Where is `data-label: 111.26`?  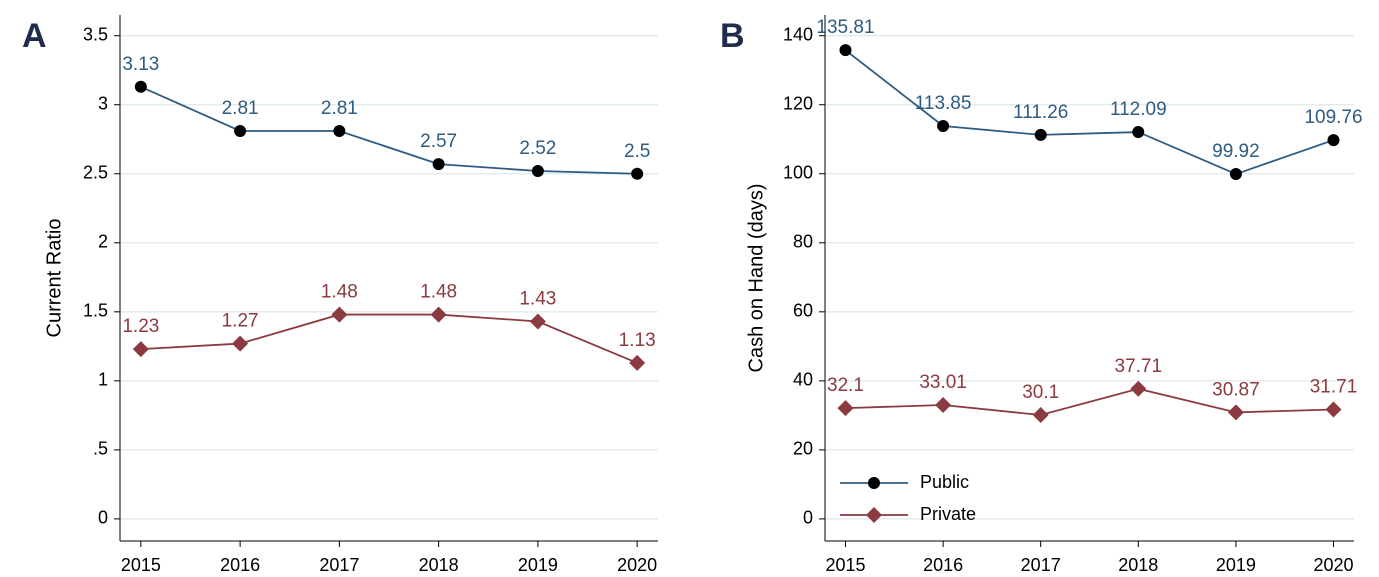
data-label: 111.26 is located at coordinates (1040, 112).